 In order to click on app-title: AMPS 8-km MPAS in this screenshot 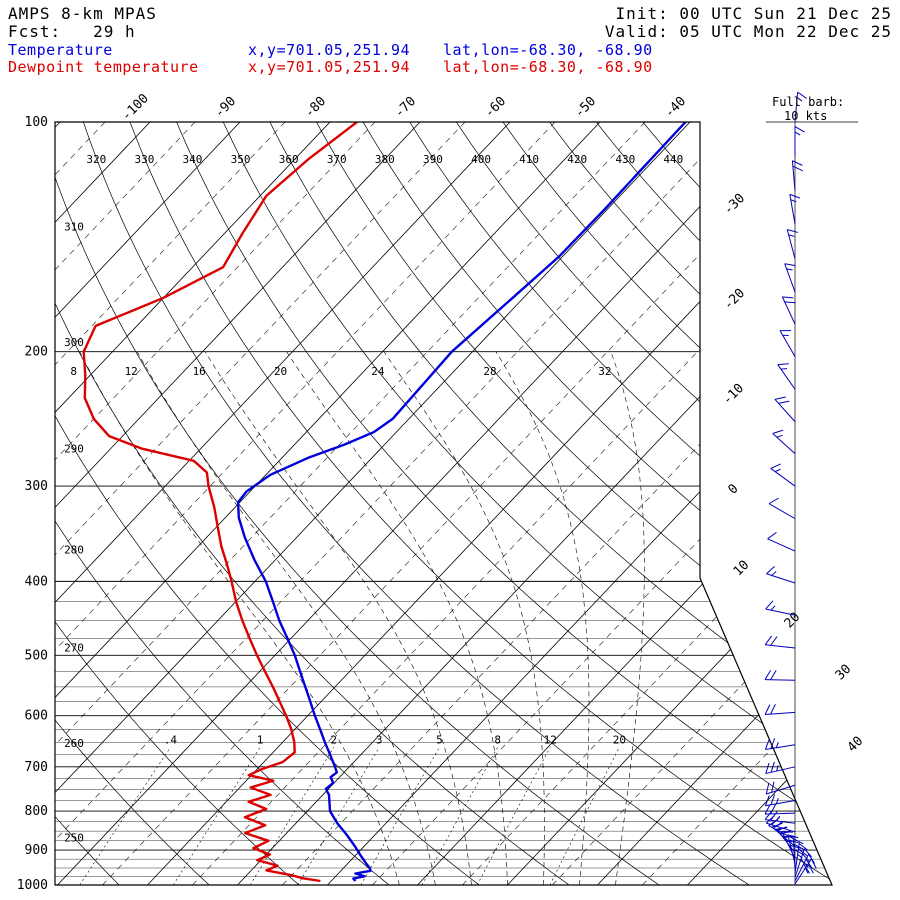, I will do `click(82, 13)`.